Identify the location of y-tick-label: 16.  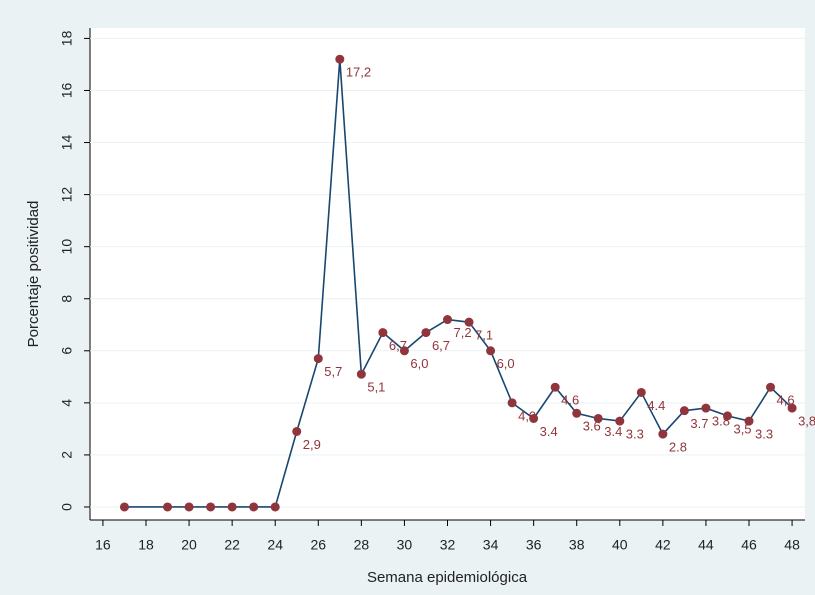
(67, 90).